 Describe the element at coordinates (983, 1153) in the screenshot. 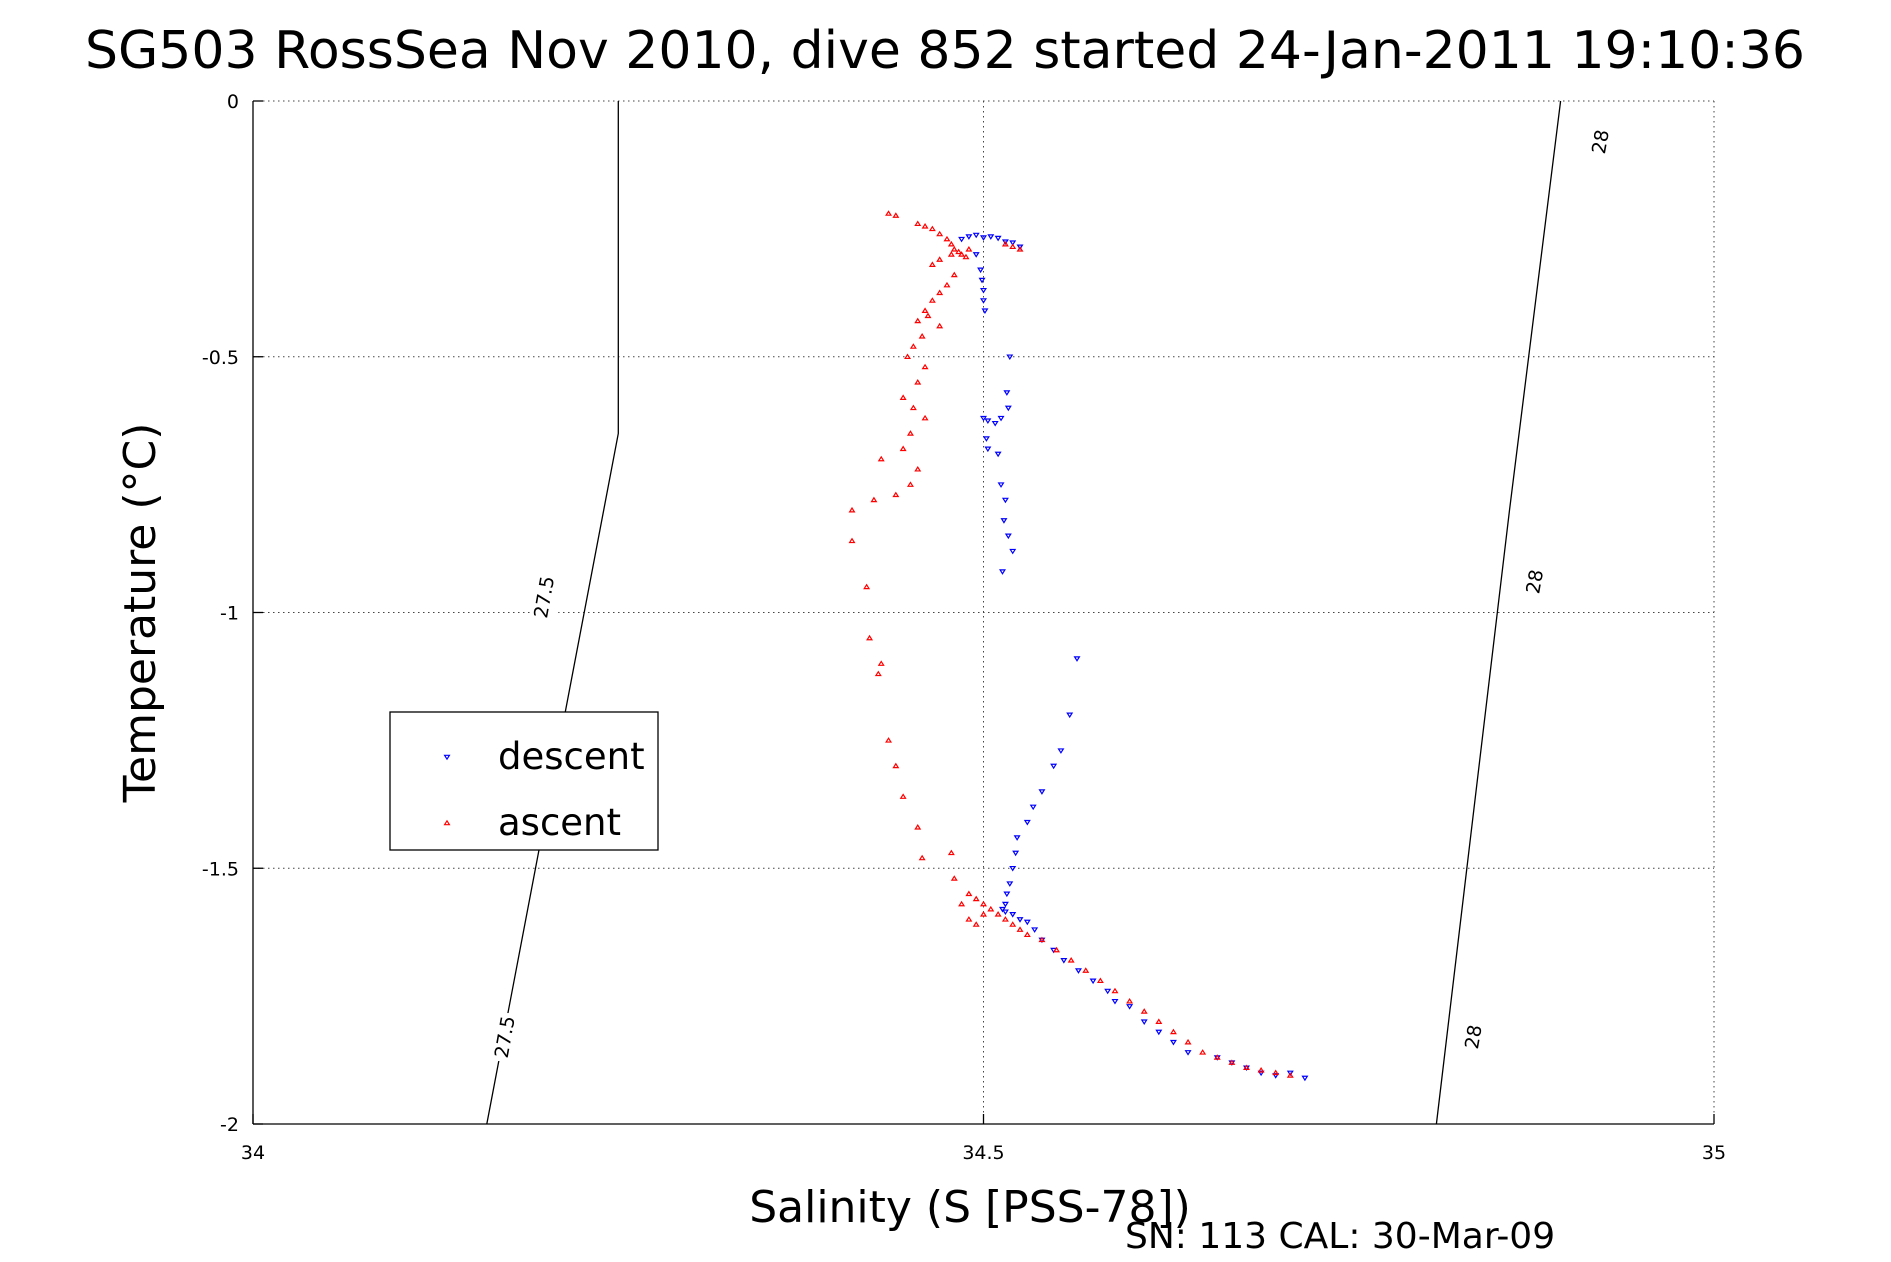

I see `x-tick-label: 34.5` at that location.